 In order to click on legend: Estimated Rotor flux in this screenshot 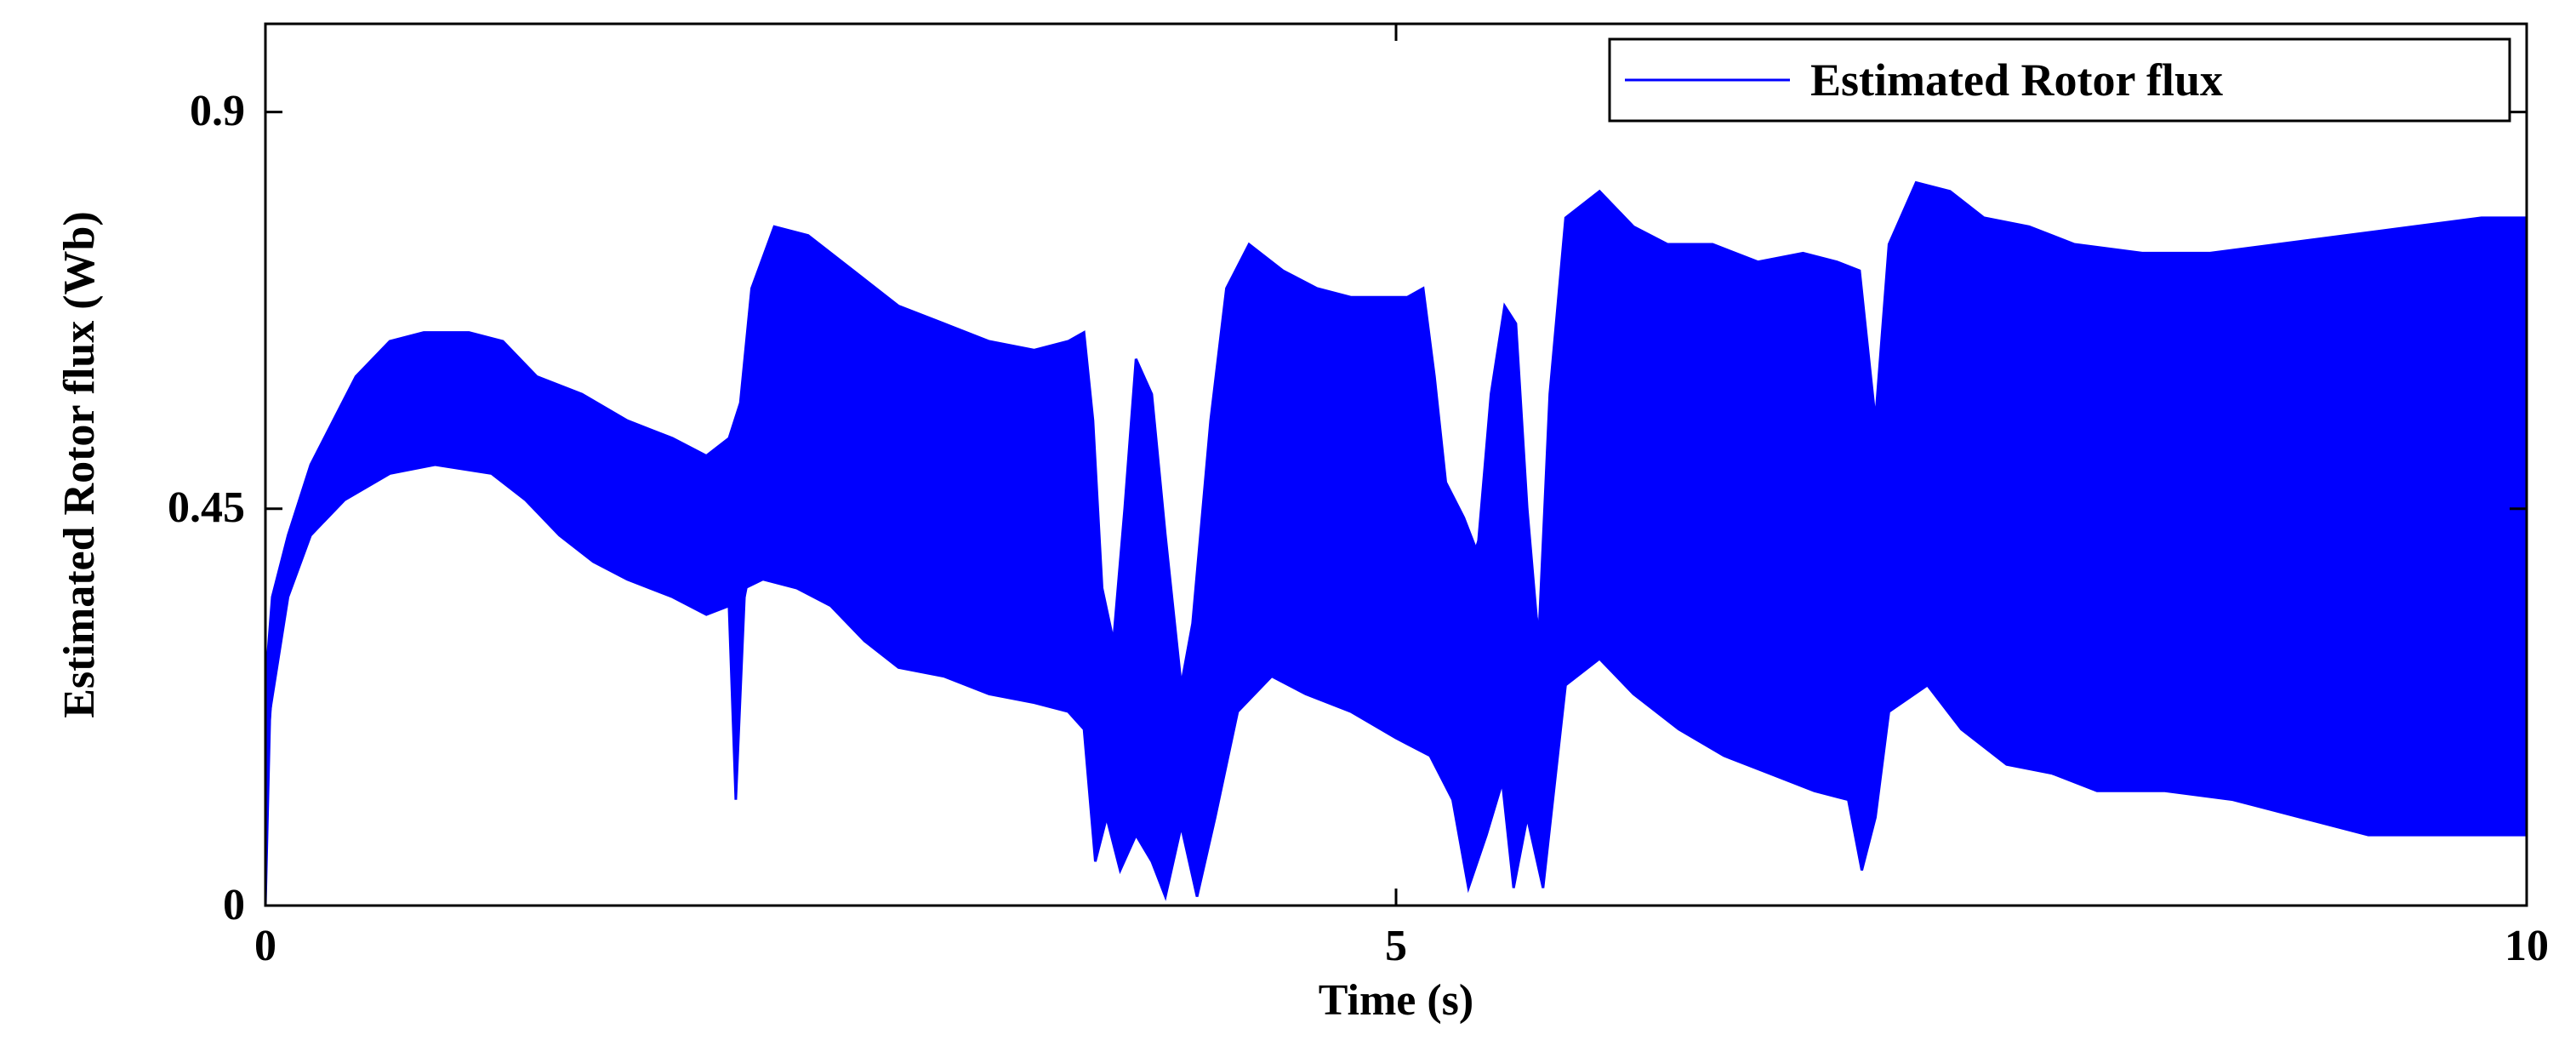, I will do `click(2060, 80)`.